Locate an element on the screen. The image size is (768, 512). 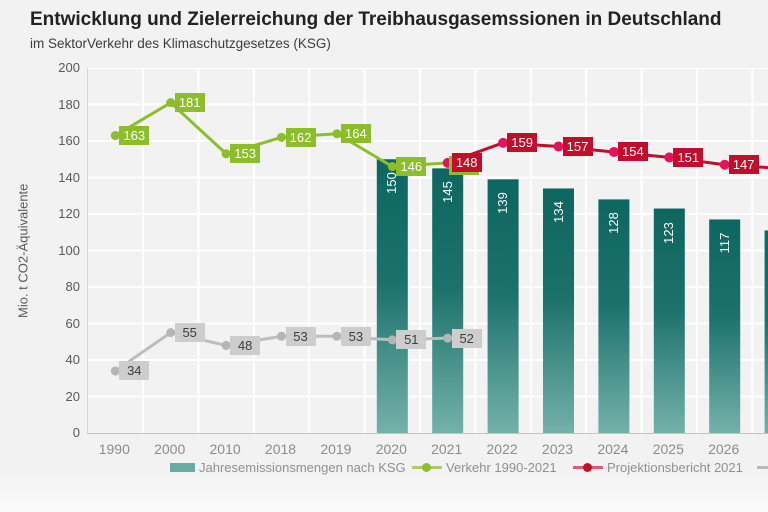
legend-item-projektion: Projektionsbericht 2021 is located at coordinates (658, 467).